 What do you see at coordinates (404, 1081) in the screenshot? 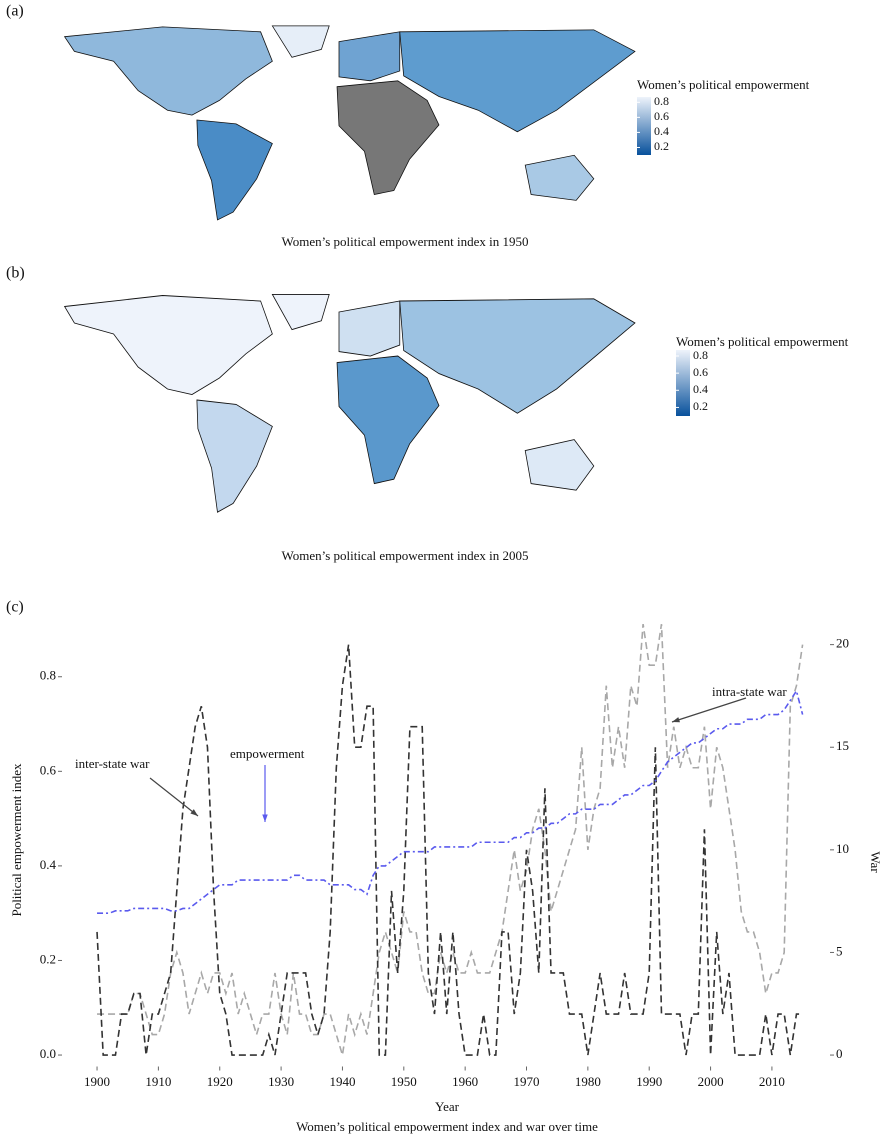
I see `x-tick-label: 1950` at bounding box center [404, 1081].